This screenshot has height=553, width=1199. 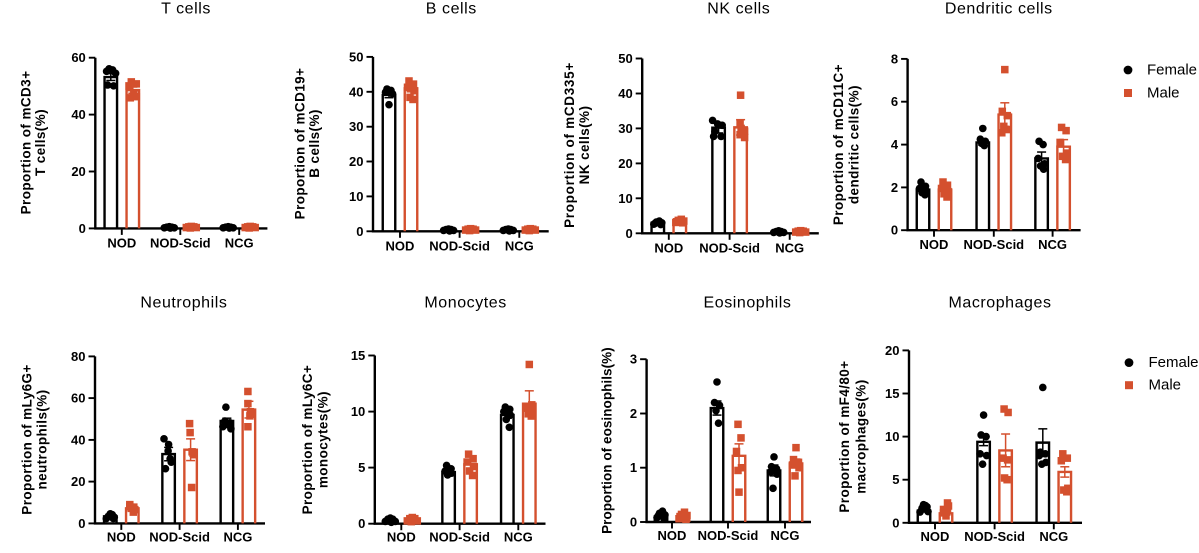 What do you see at coordinates (307, 440) in the screenshot?
I see `svg-text: Proportion of mLy6C+` at bounding box center [307, 440].